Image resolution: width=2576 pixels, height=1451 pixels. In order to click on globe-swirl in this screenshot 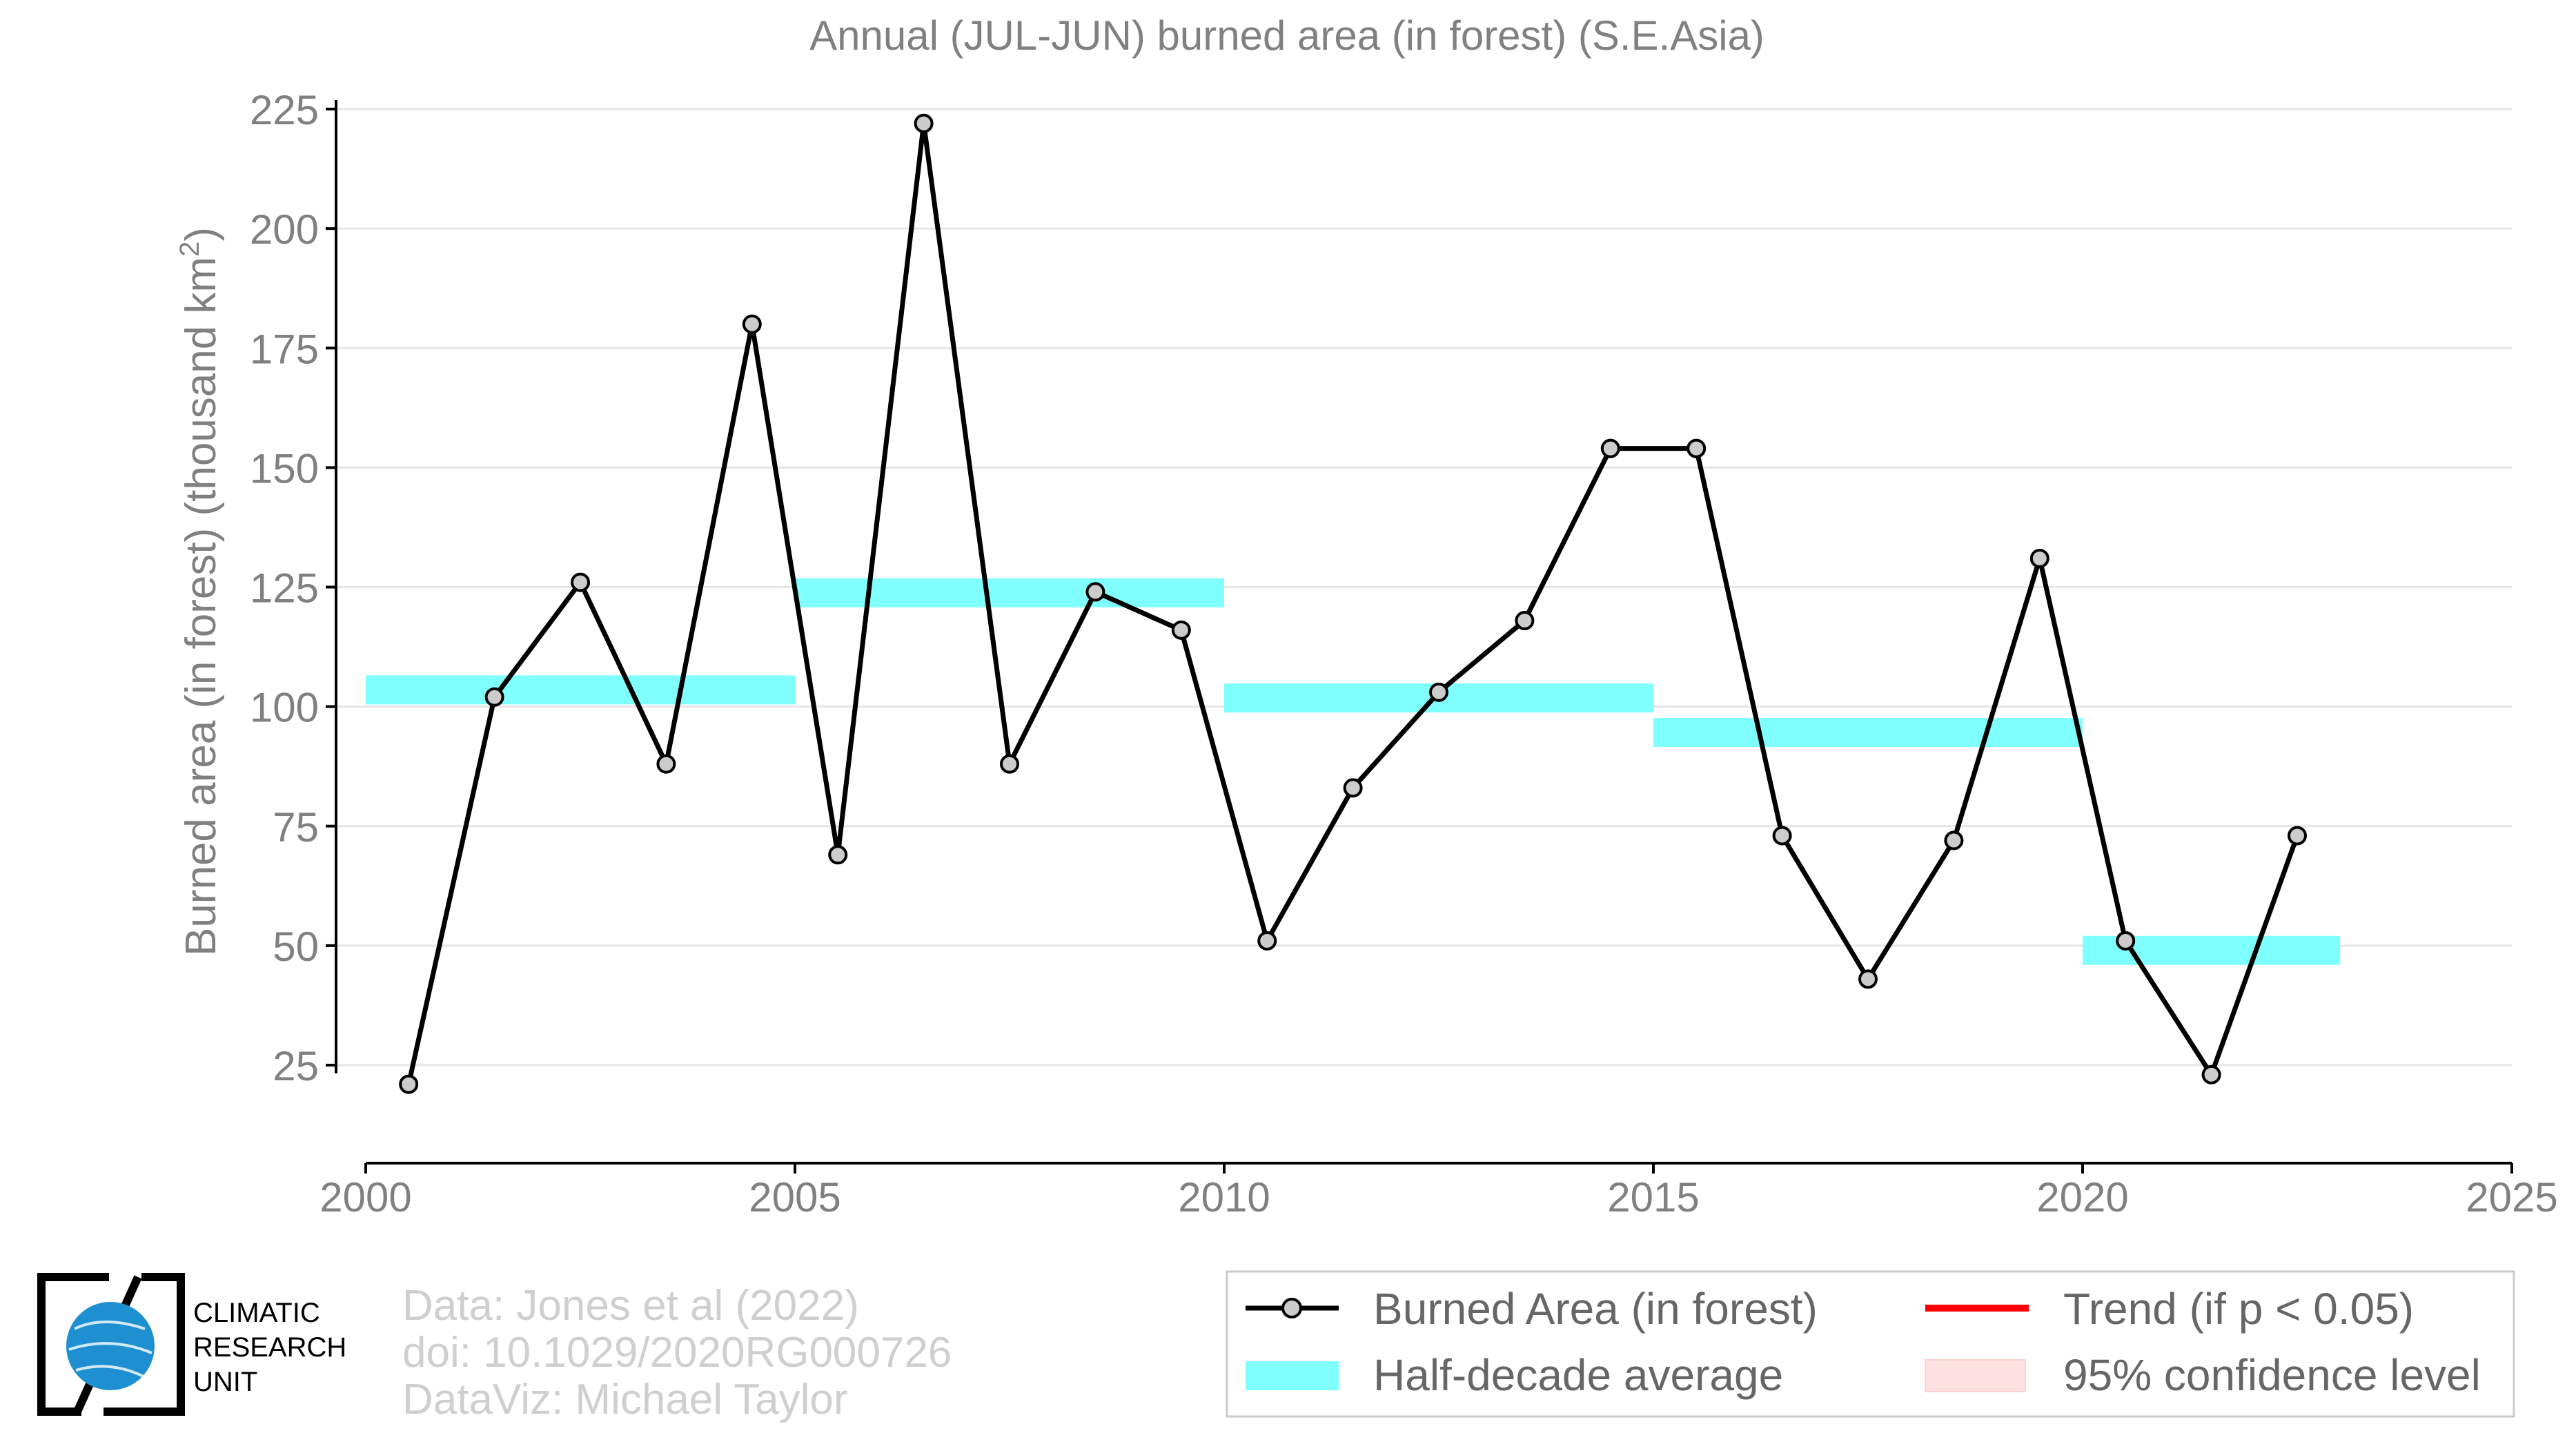, I will do `click(110, 1350)`.